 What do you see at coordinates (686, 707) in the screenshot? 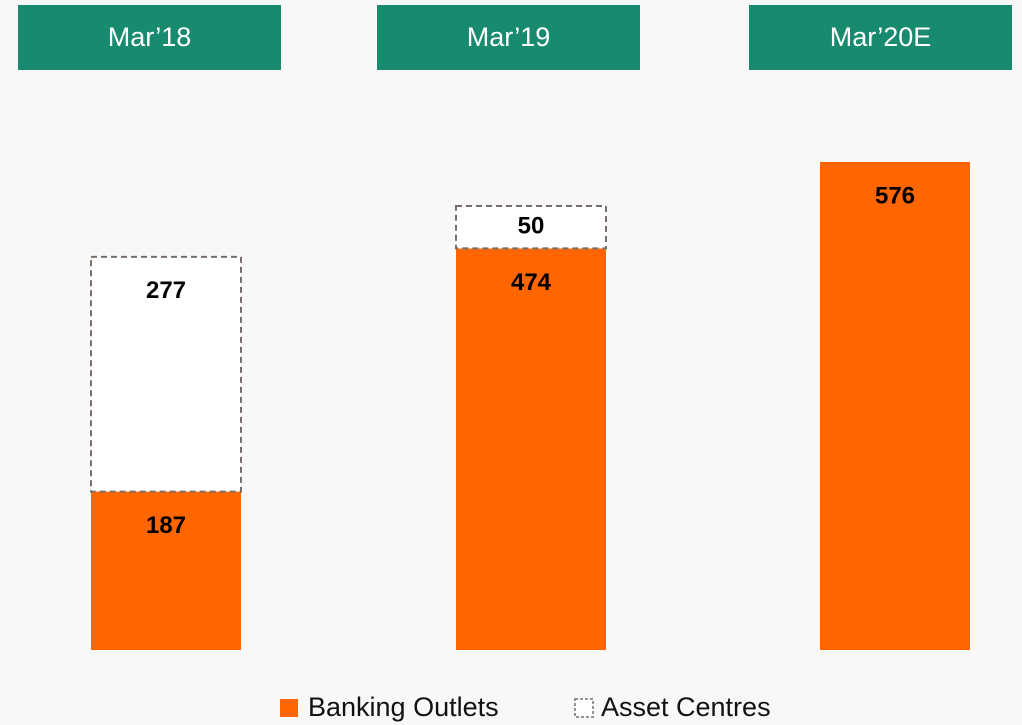
I see `legend-label: Asset Centres` at bounding box center [686, 707].